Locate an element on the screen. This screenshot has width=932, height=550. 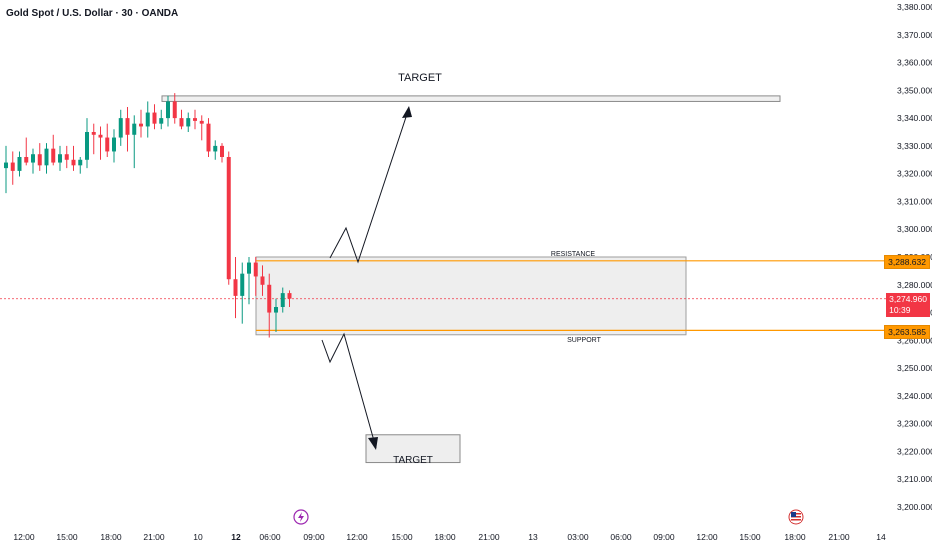
price-tick-label: 3,260.000 is located at coordinates (914, 340).